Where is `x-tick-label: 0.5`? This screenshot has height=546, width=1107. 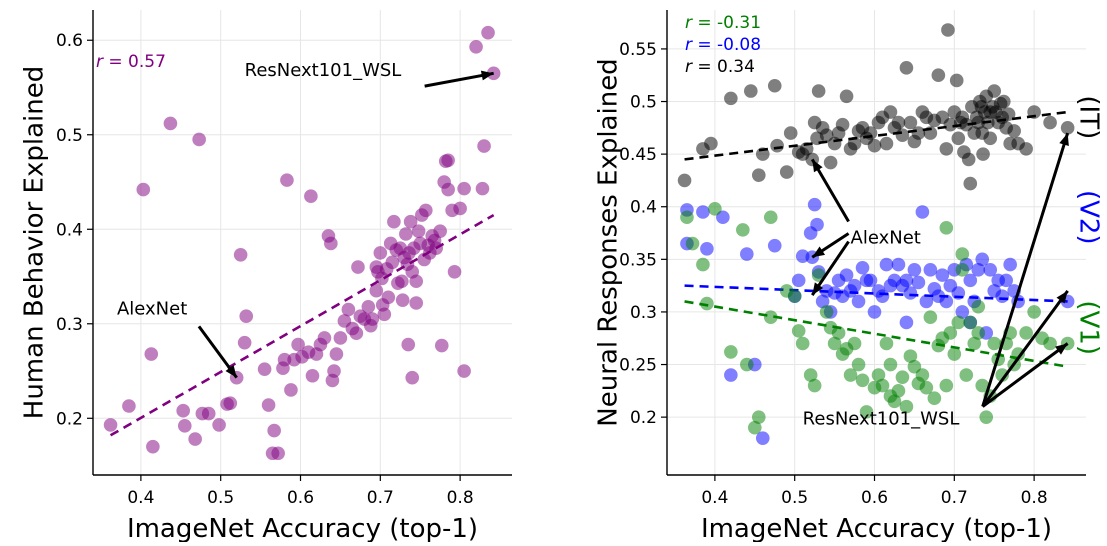 x-tick-label: 0.5 is located at coordinates (220, 498).